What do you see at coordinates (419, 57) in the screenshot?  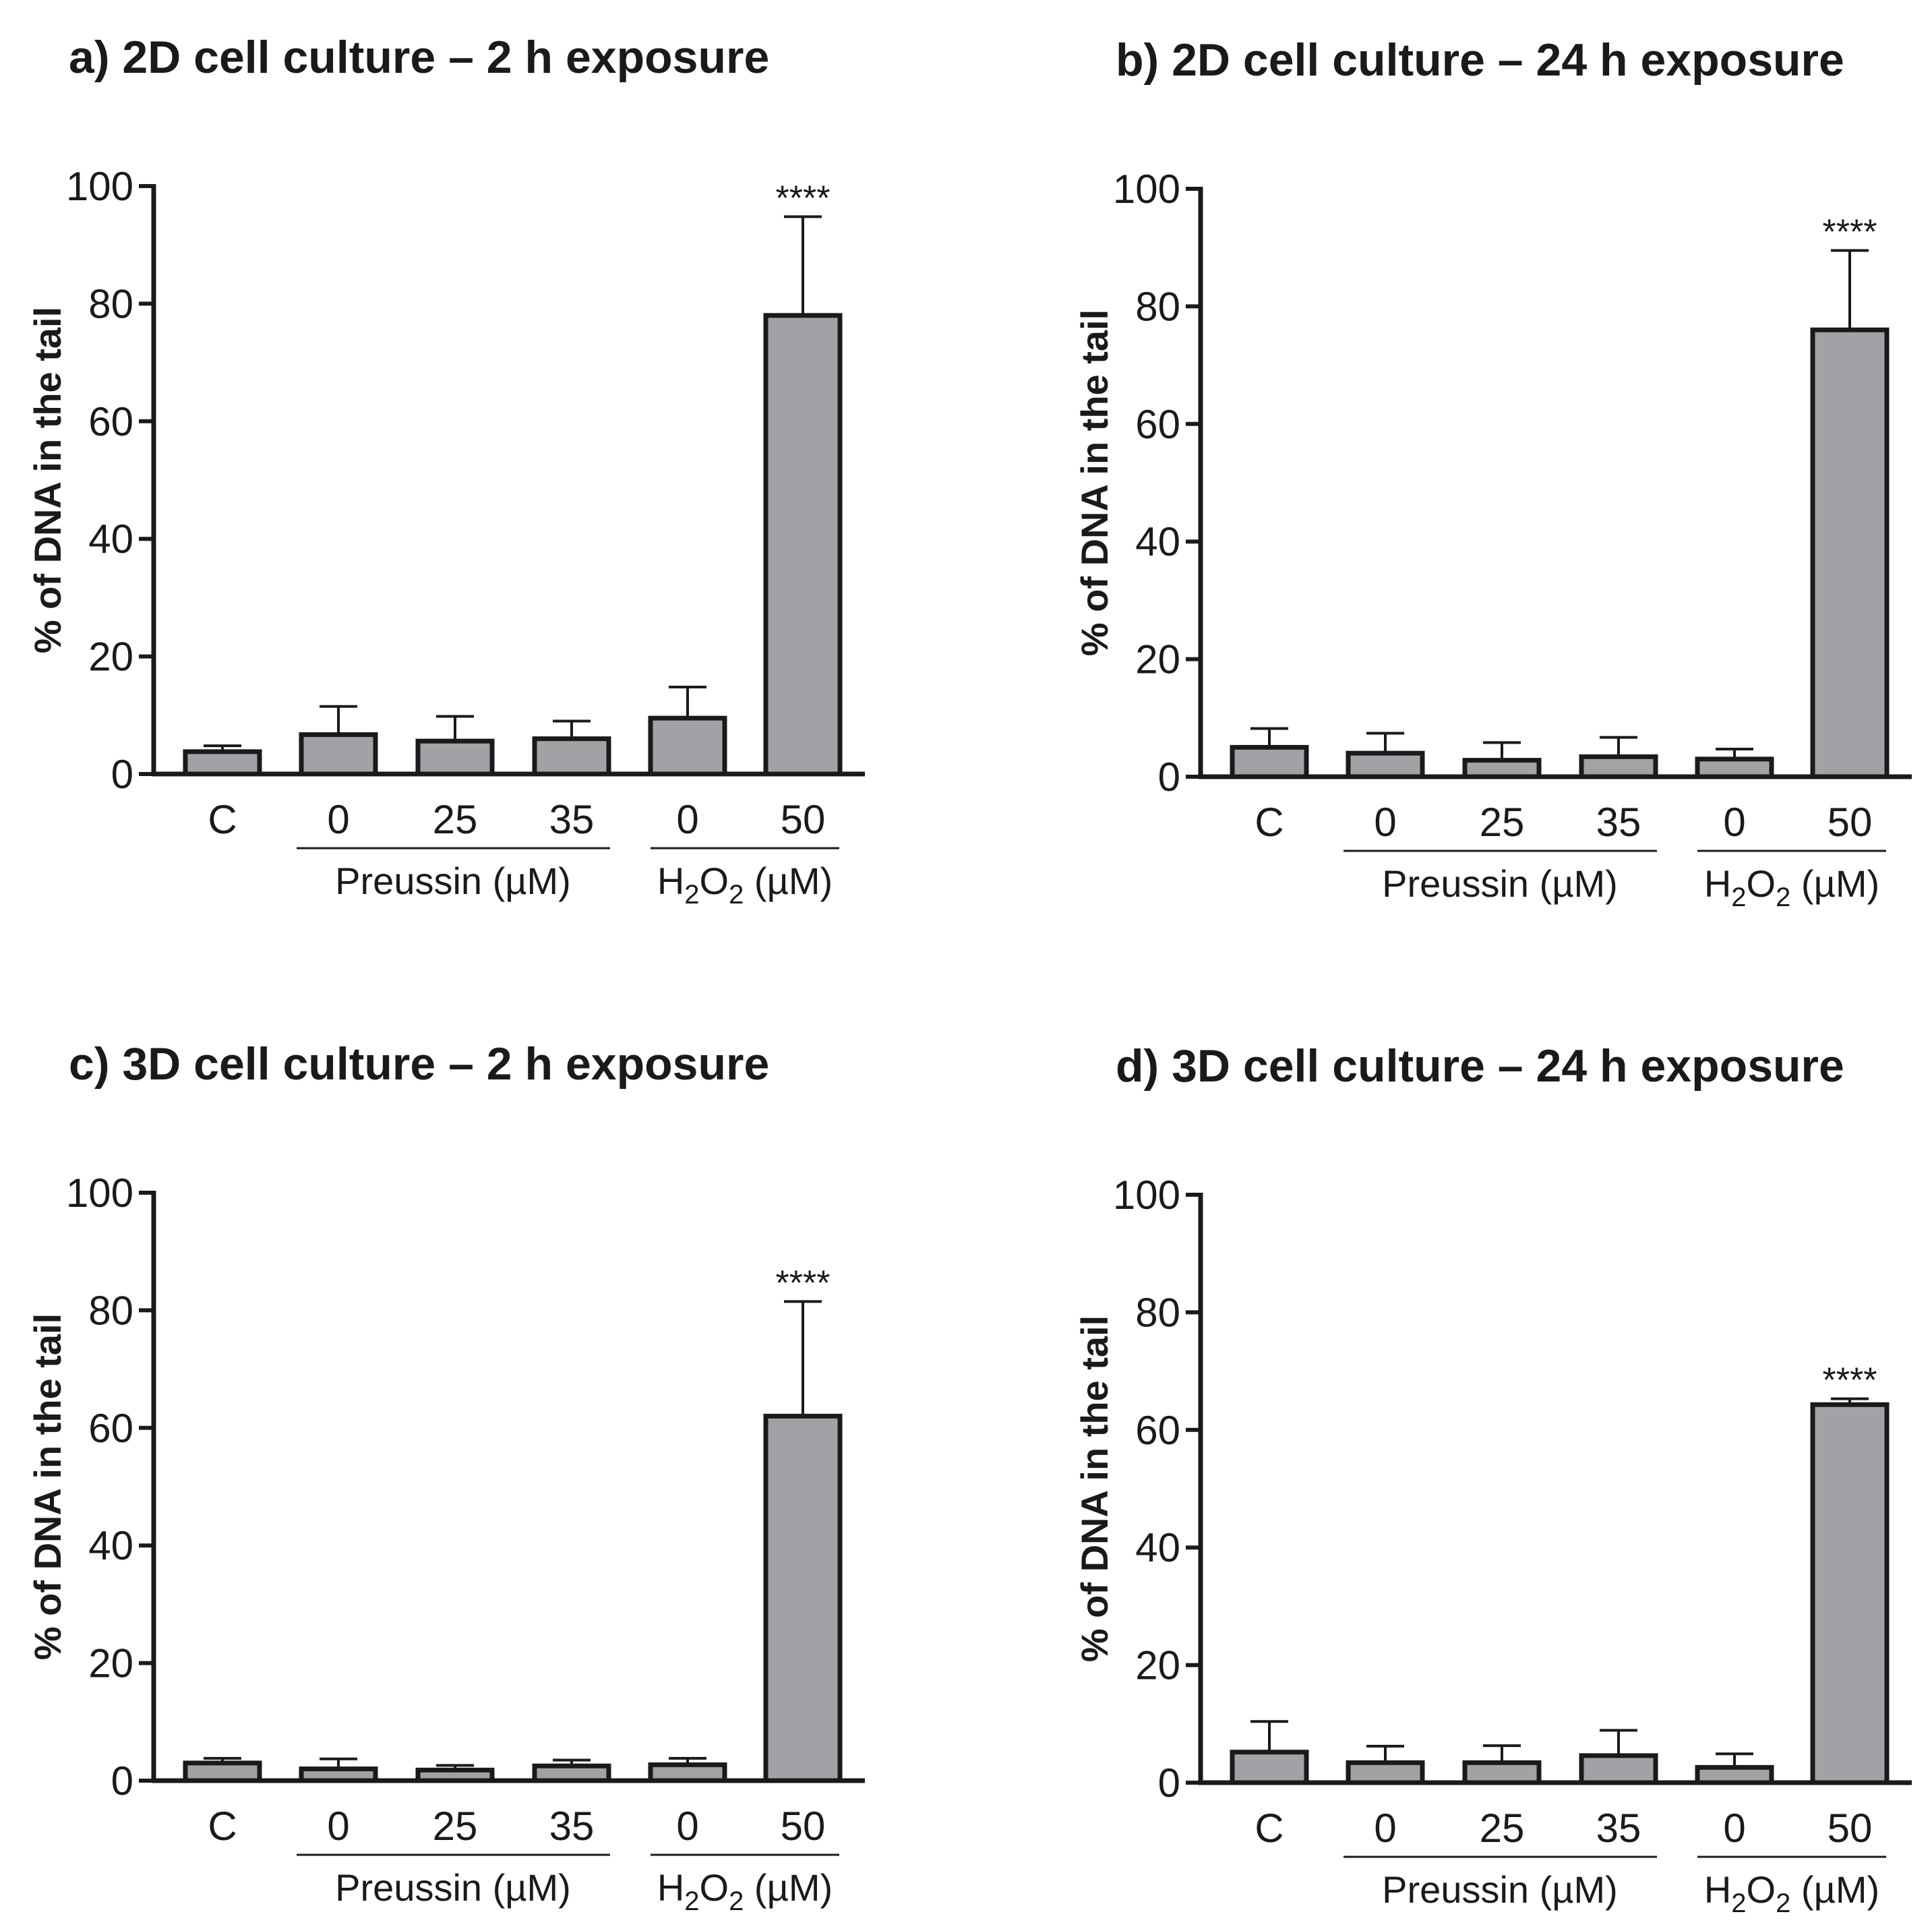 I see `chart-title: a) 2D cell culture – 2 h exposure` at bounding box center [419, 57].